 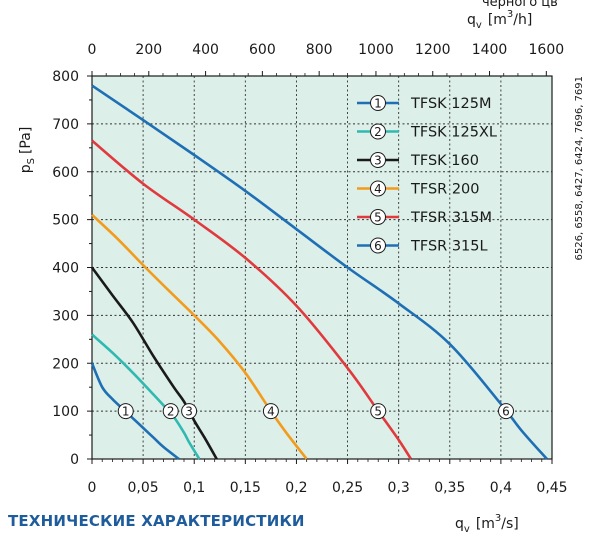 What do you see at coordinates (65, 221) in the screenshot?
I see `y-tick-label: 500` at bounding box center [65, 221].